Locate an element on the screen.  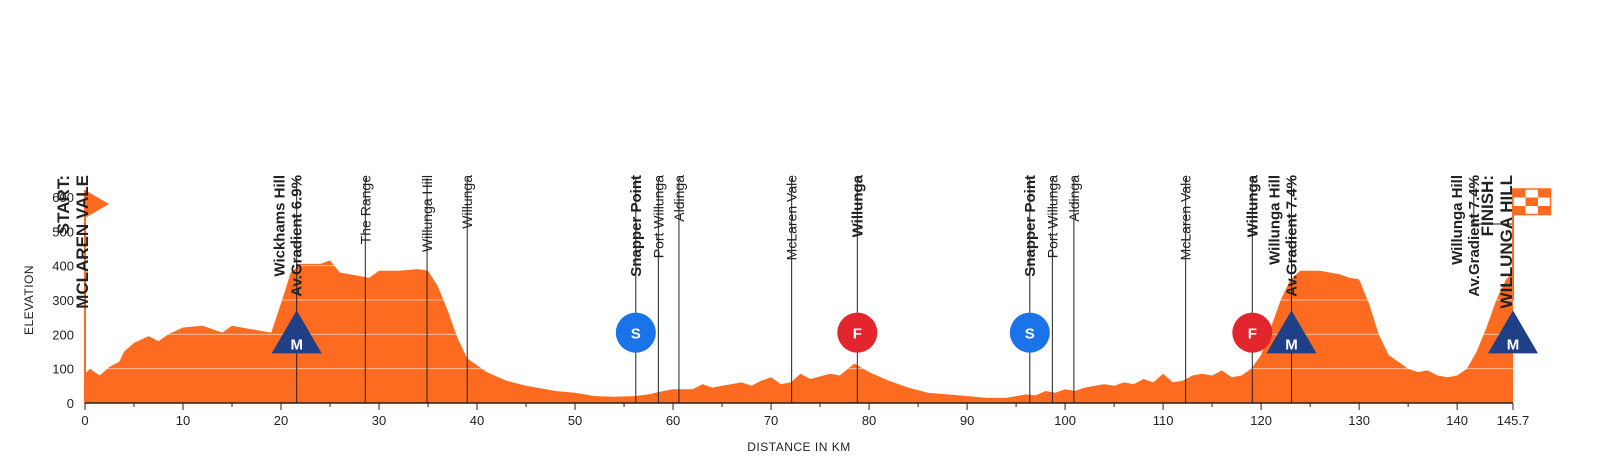
x-tick-label: 40 is located at coordinates (477, 420).